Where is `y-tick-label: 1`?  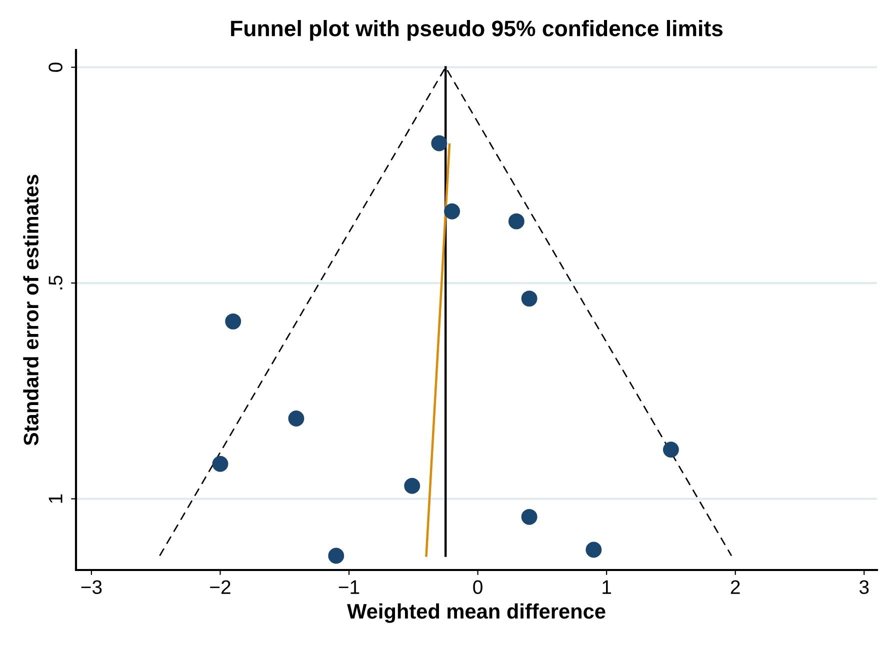 y-tick-label: 1 is located at coordinates (55, 498).